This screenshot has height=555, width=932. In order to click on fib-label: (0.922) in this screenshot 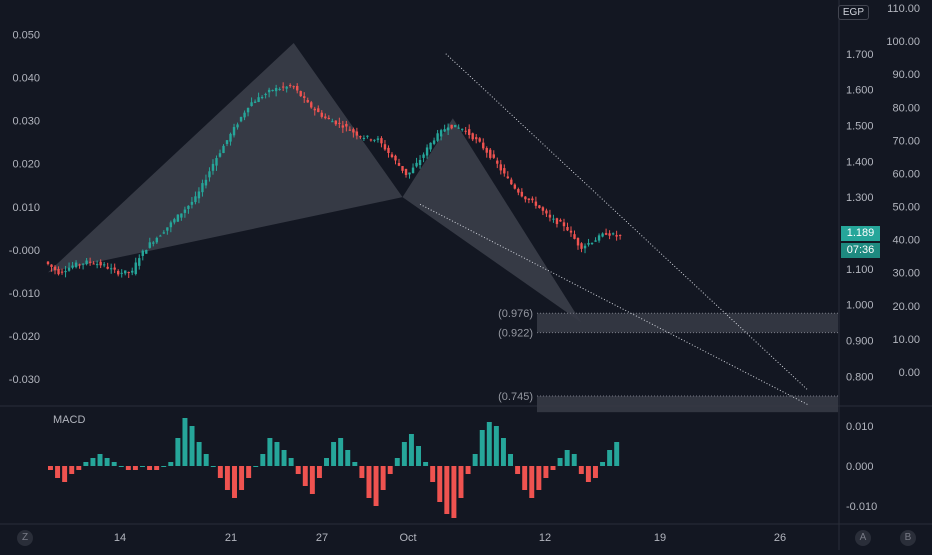, I will do `click(515, 334)`.